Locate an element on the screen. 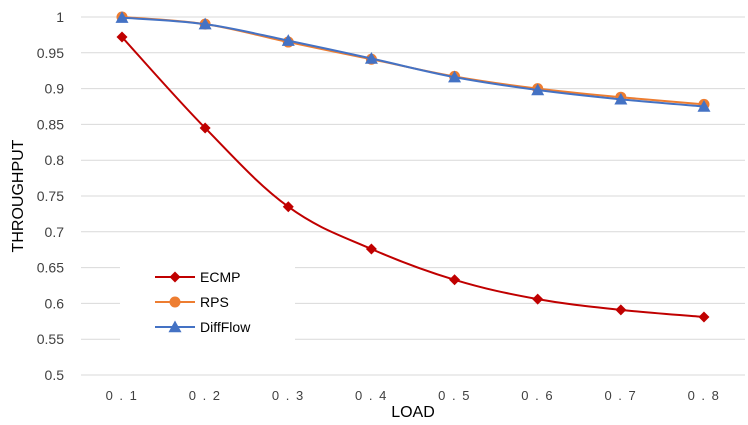 The image size is (748, 425). x-tick-label: 0 . 3 is located at coordinates (288, 395).